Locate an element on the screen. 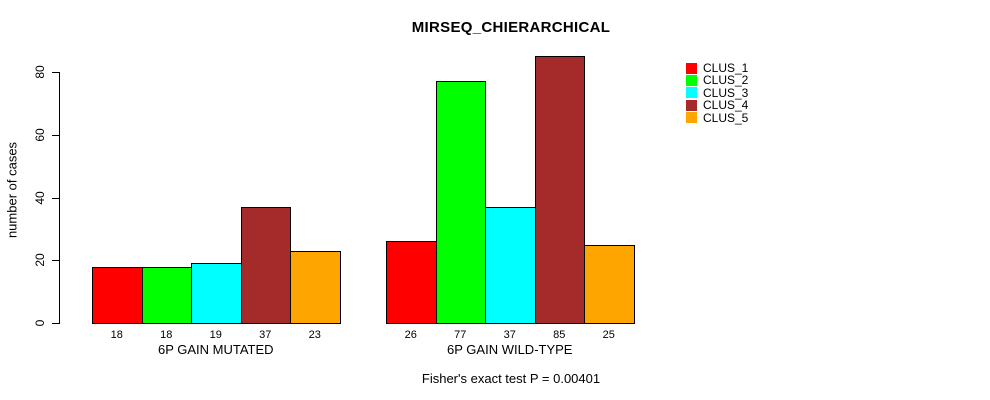 Image resolution: width=990 pixels, height=400 pixels. legend-item-clus_4: CLUS_4 is located at coordinates (717, 105).